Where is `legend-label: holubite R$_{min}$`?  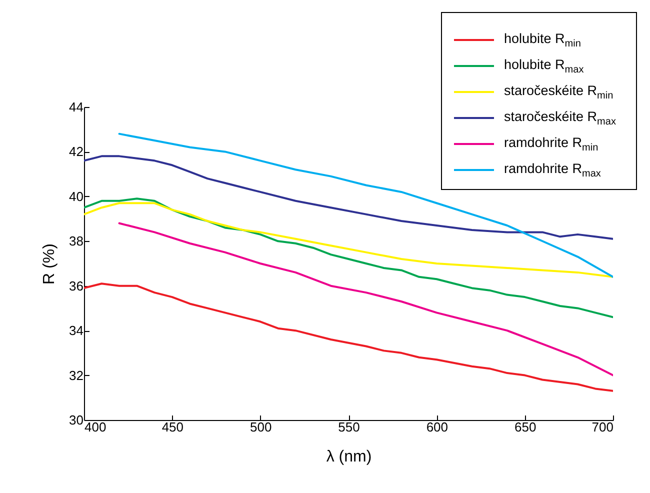
legend-label: holubite R$_{min}$ is located at coordinates (542, 40).